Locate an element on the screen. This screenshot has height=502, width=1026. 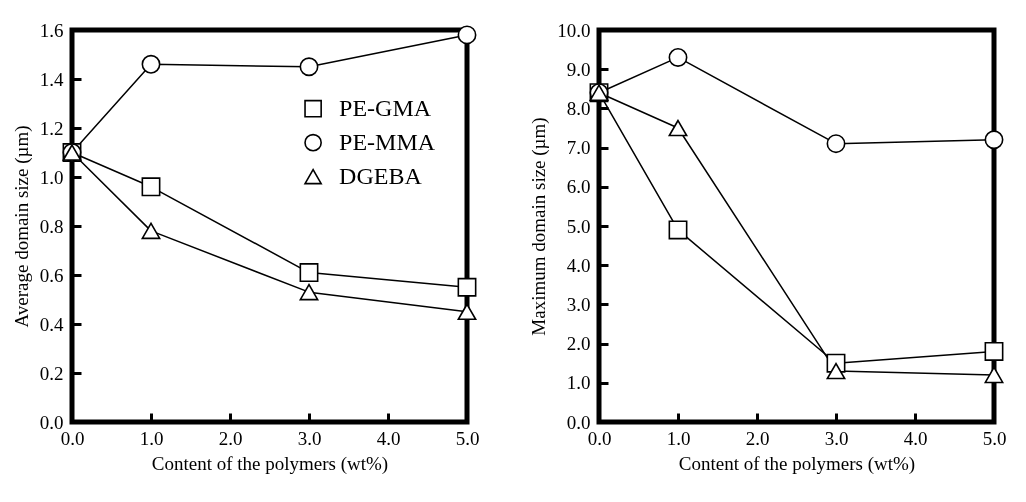
y-tick-label: 8.0 is located at coordinates (578, 108).